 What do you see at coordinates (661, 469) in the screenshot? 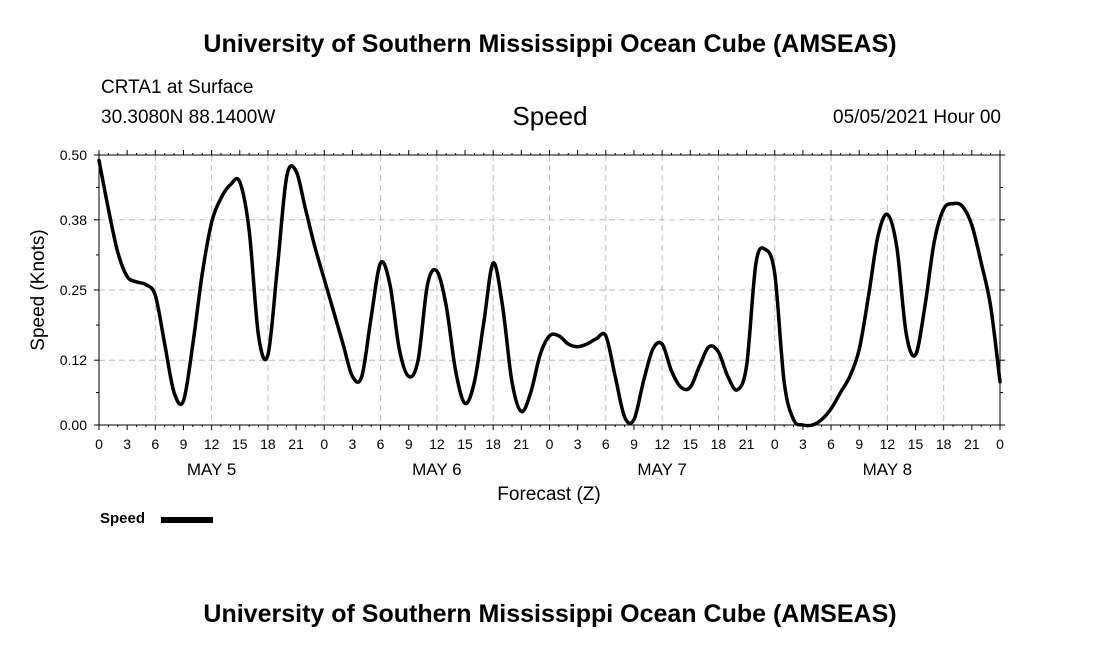
I see `day-label: MAY 7` at bounding box center [661, 469].